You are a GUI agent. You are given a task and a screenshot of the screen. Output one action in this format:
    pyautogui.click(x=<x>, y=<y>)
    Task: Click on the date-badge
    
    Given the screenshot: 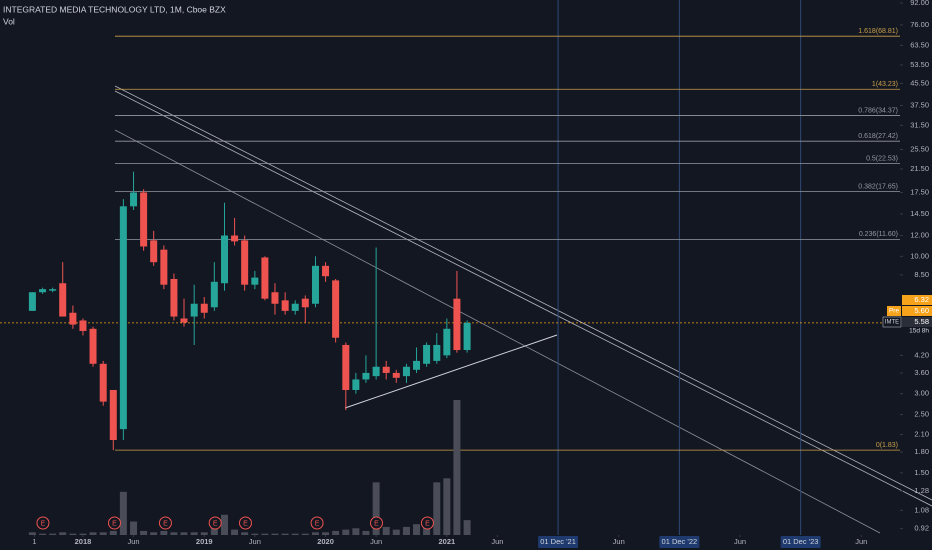 What is the action you would take?
    pyautogui.click(x=679, y=542)
    